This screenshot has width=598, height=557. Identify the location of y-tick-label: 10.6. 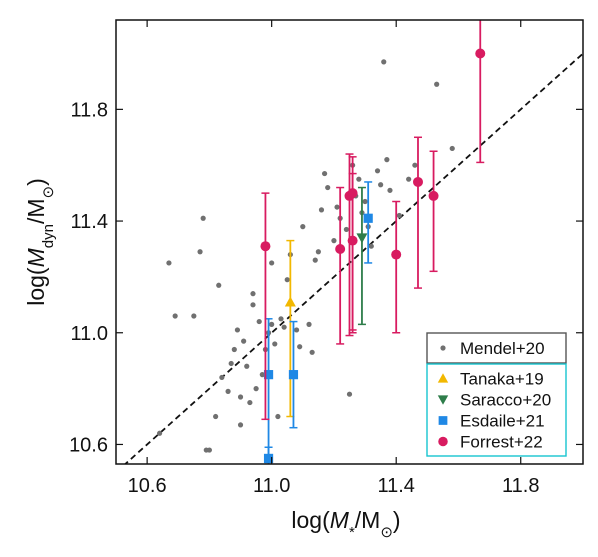
(88, 445).